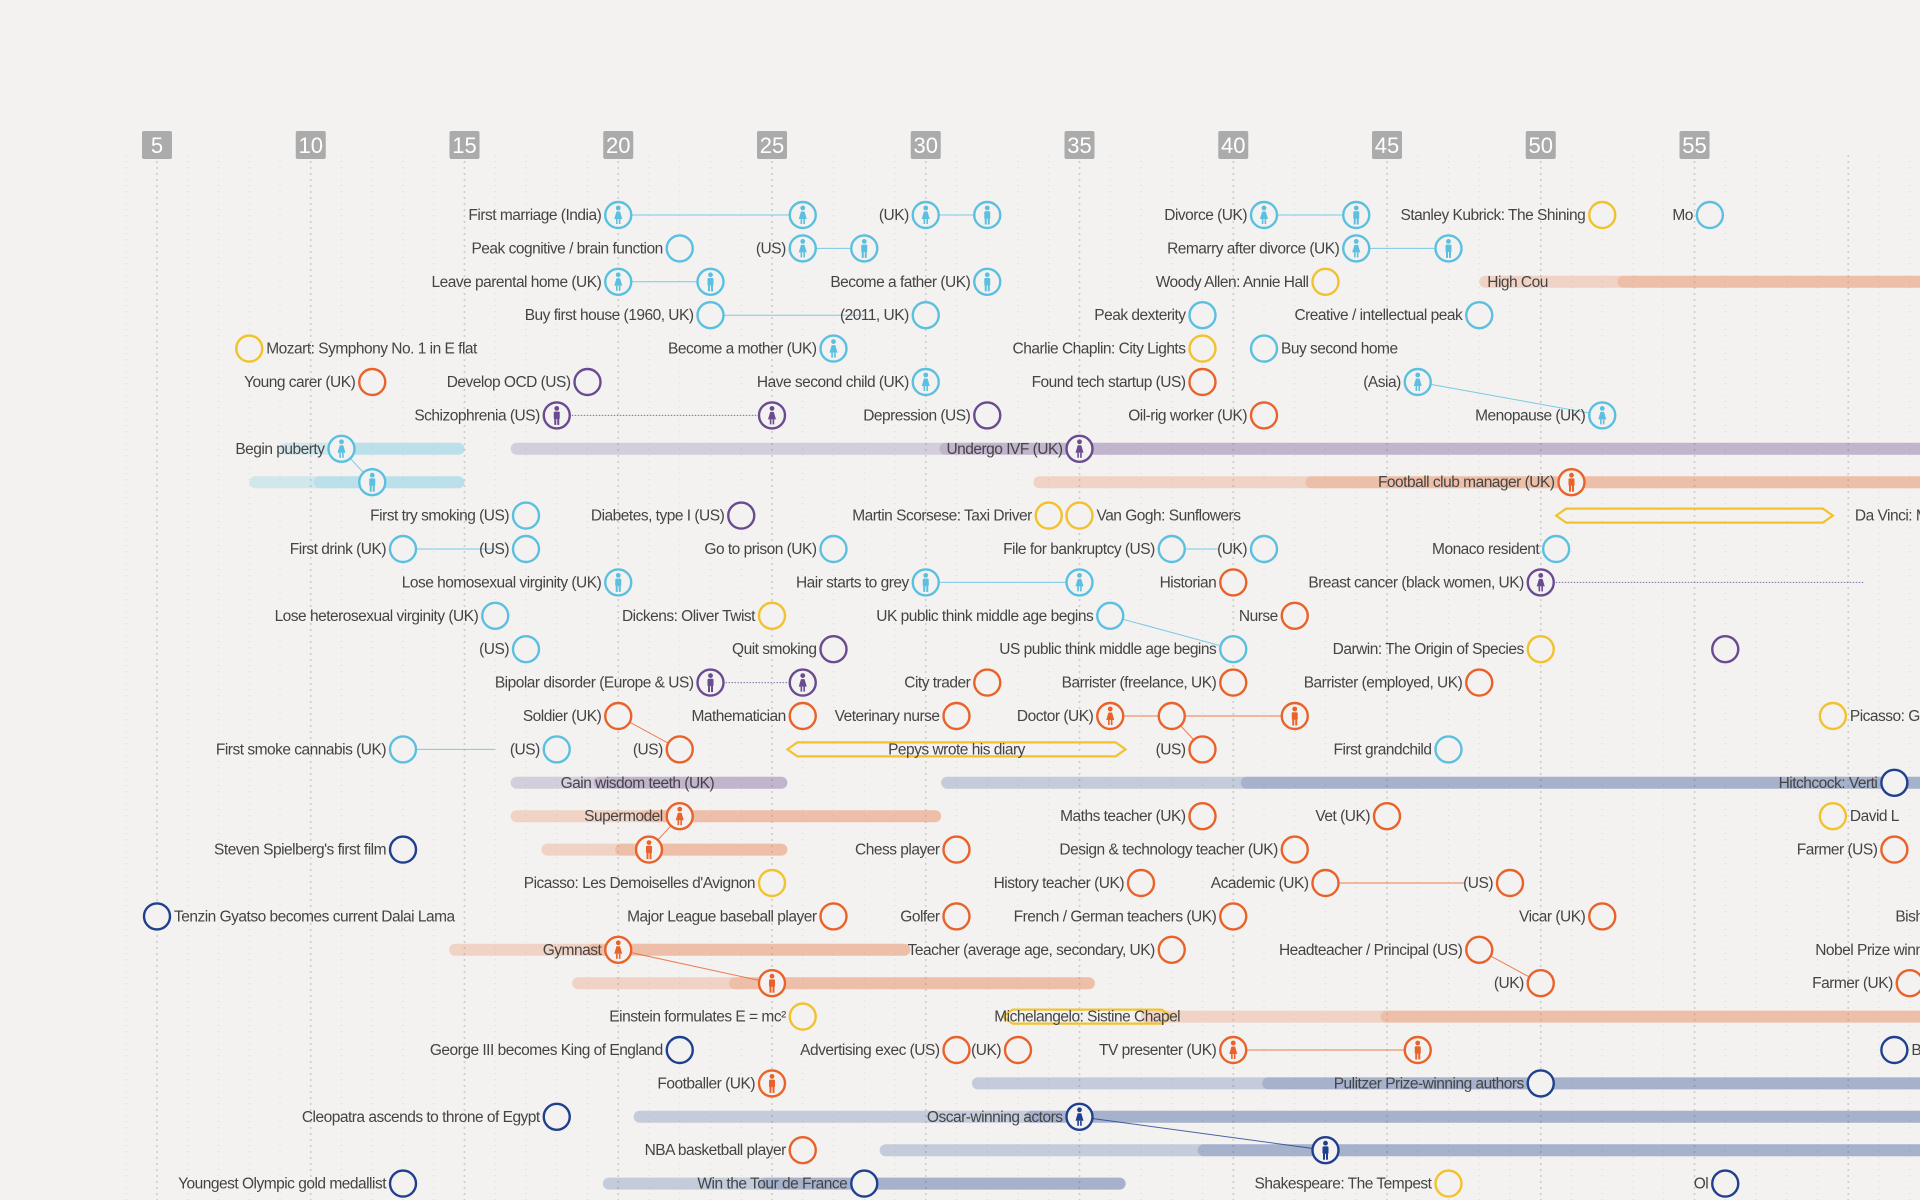 This screenshot has width=1920, height=1200. What do you see at coordinates (1000, 615) in the screenshot?
I see `event-uk-public-think-middle-age-begins: UK public think middle age begins` at bounding box center [1000, 615].